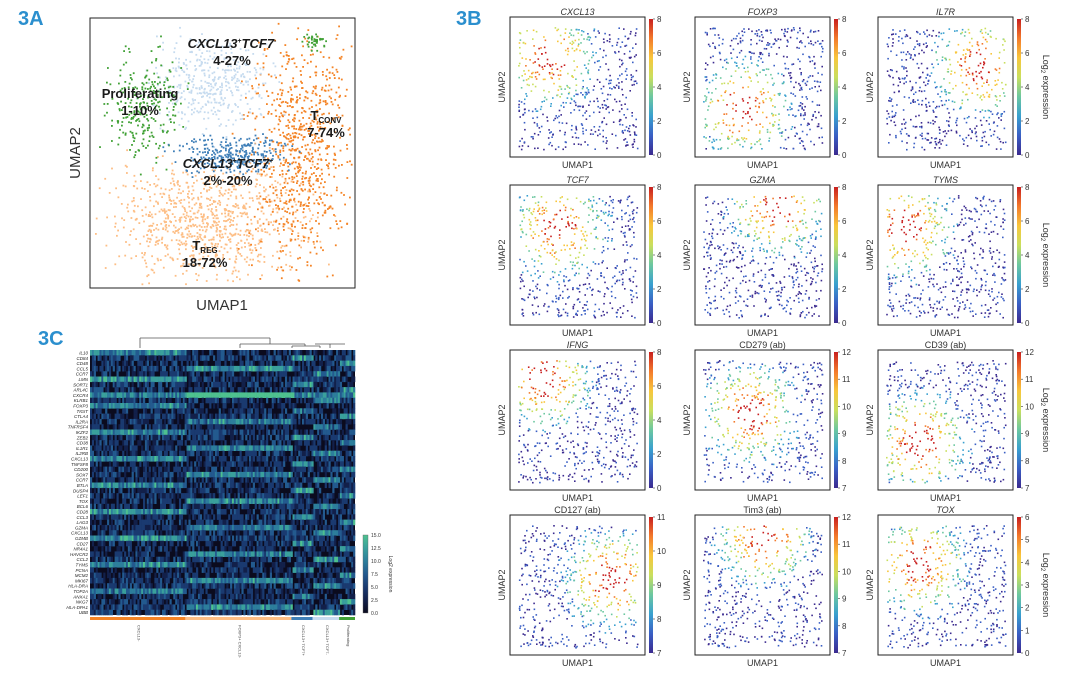 This screenshot has width=1080, height=675. What do you see at coordinates (659, 323) in the screenshot?
I see `umap-3b-colorbar-label: 0` at bounding box center [659, 323].